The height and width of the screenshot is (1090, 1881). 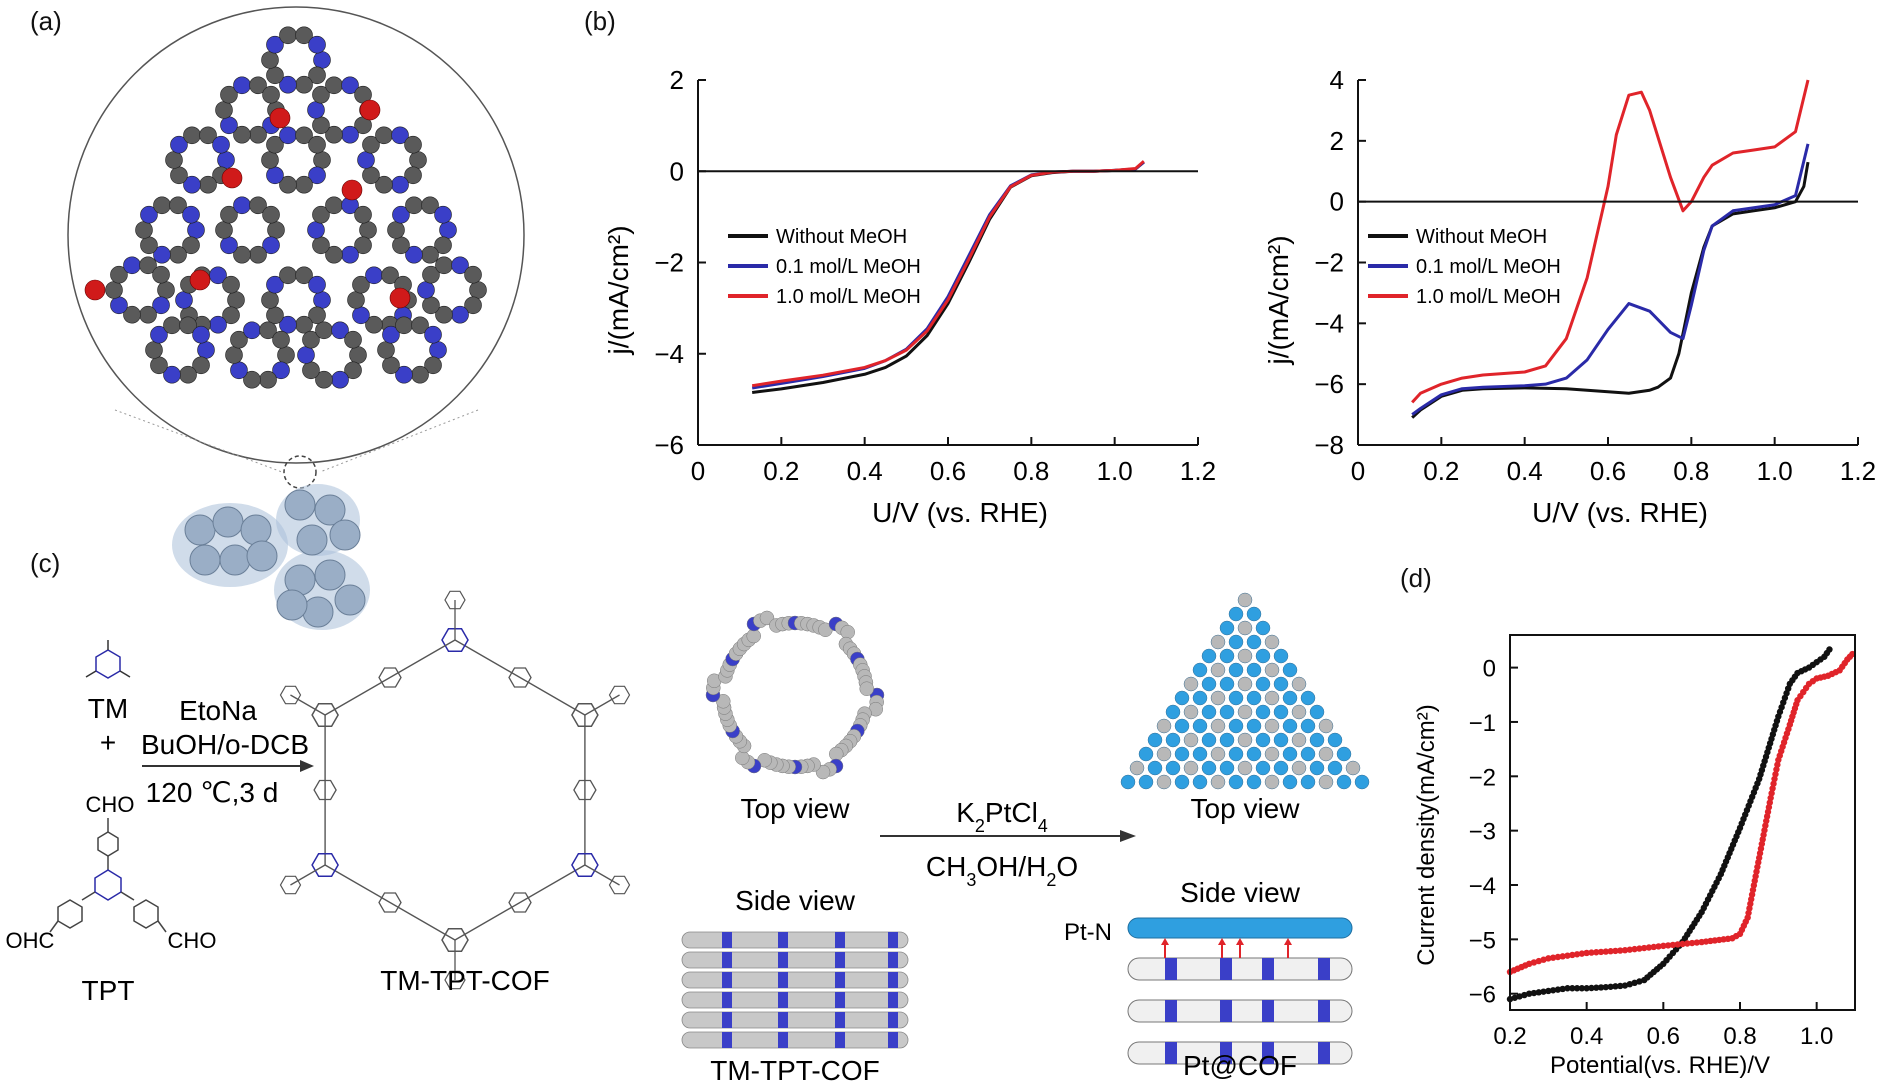 What do you see at coordinates (108, 708) in the screenshot?
I see `tm-label: TM` at bounding box center [108, 708].